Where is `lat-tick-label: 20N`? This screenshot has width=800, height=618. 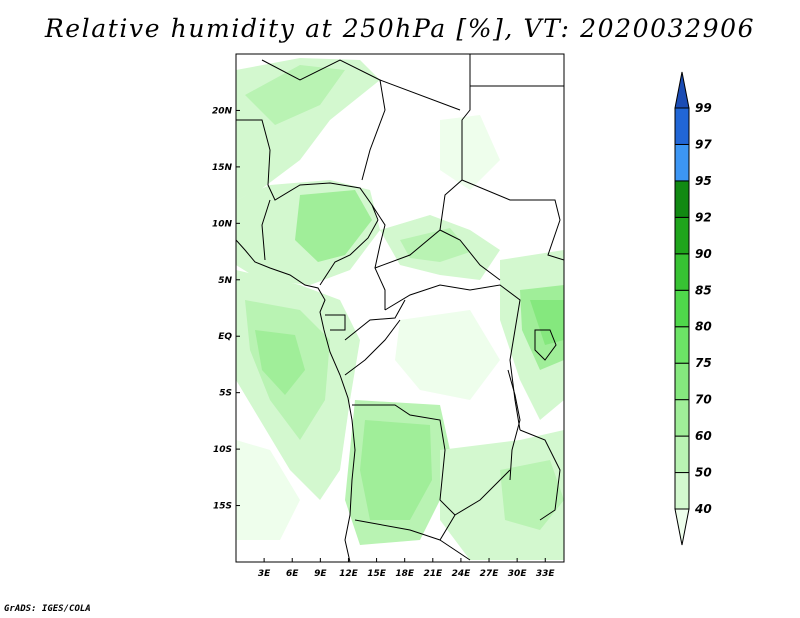
lat-tick-label: 20N is located at coordinates (222, 111).